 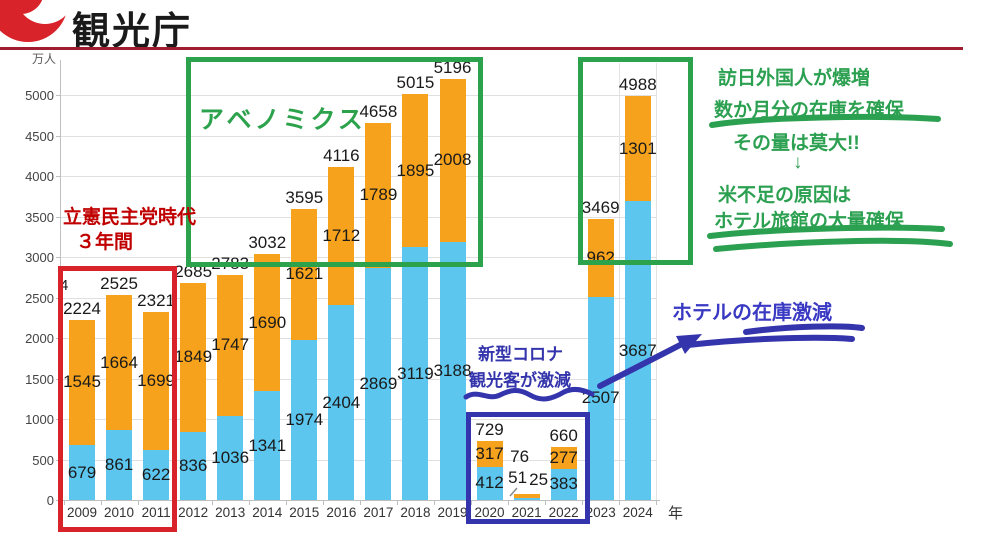 What do you see at coordinates (119, 512) in the screenshot?
I see `x-tick-label-2010: 2010` at bounding box center [119, 512].